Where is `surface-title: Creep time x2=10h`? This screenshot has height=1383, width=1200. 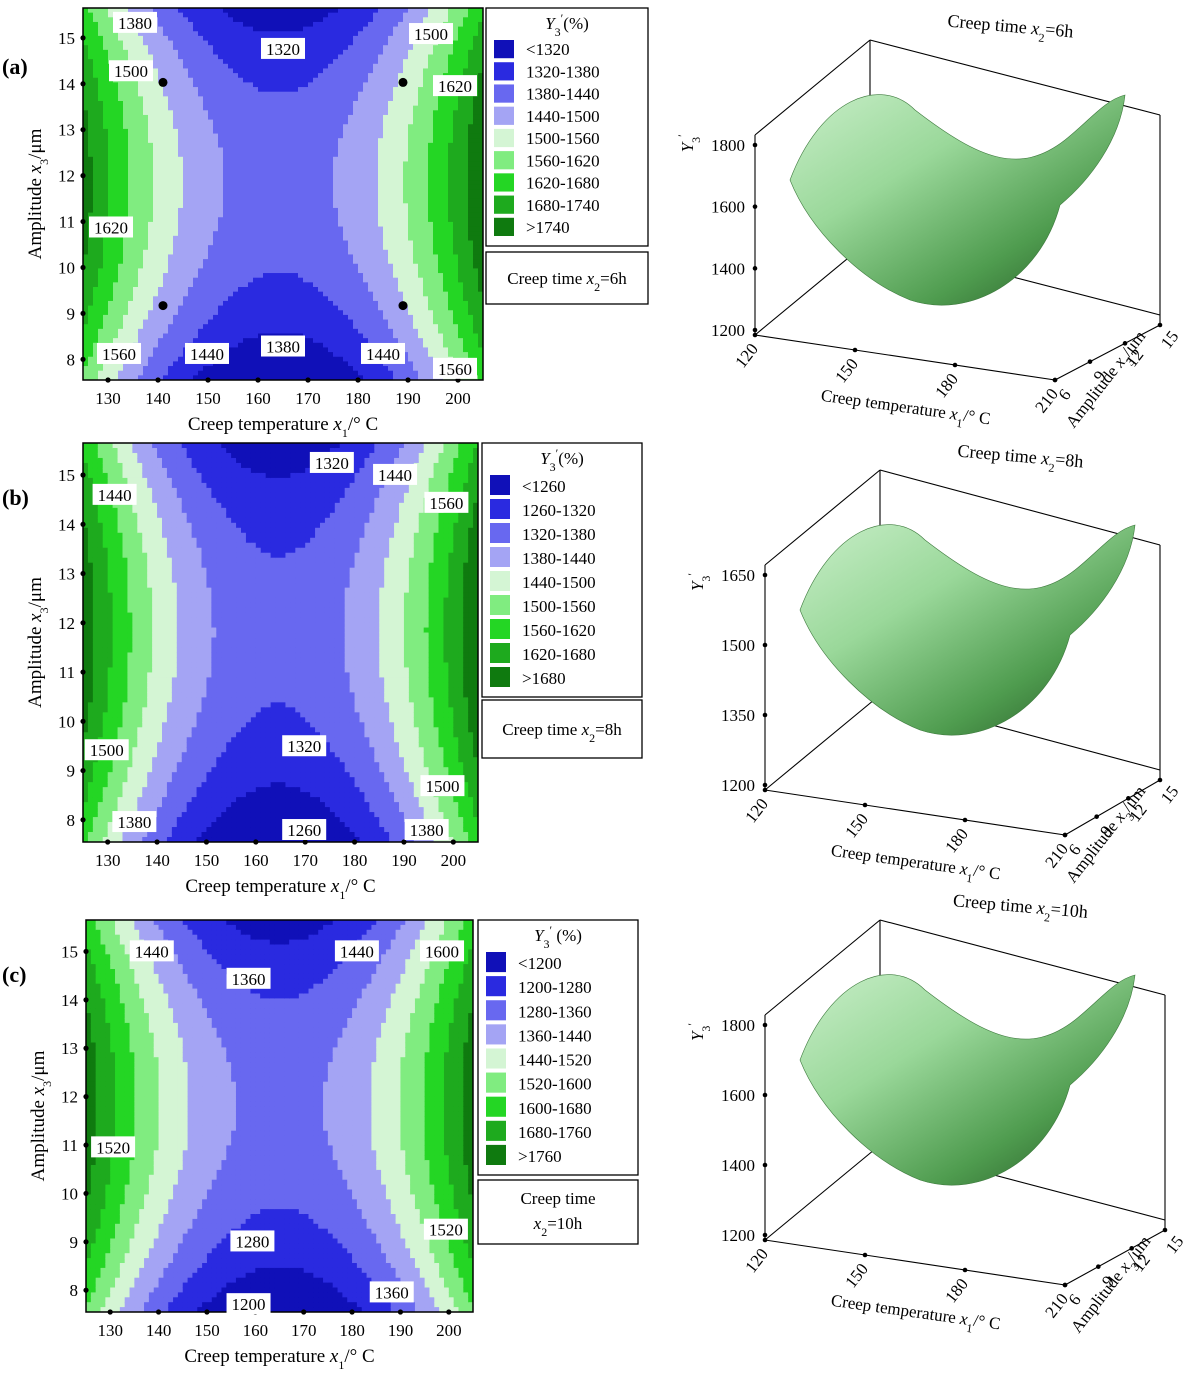
surface-title: Creep time x2=10h is located at coordinates (1020, 909).